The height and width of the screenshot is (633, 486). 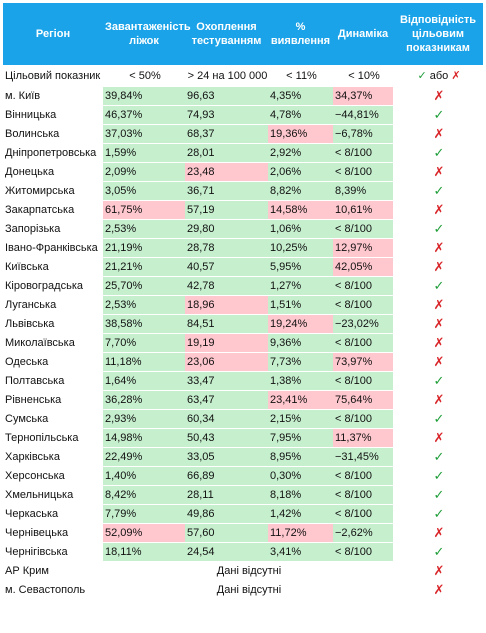 What do you see at coordinates (144, 172) in the screenshot?
I see `bed-load-value: 2,09%` at bounding box center [144, 172].